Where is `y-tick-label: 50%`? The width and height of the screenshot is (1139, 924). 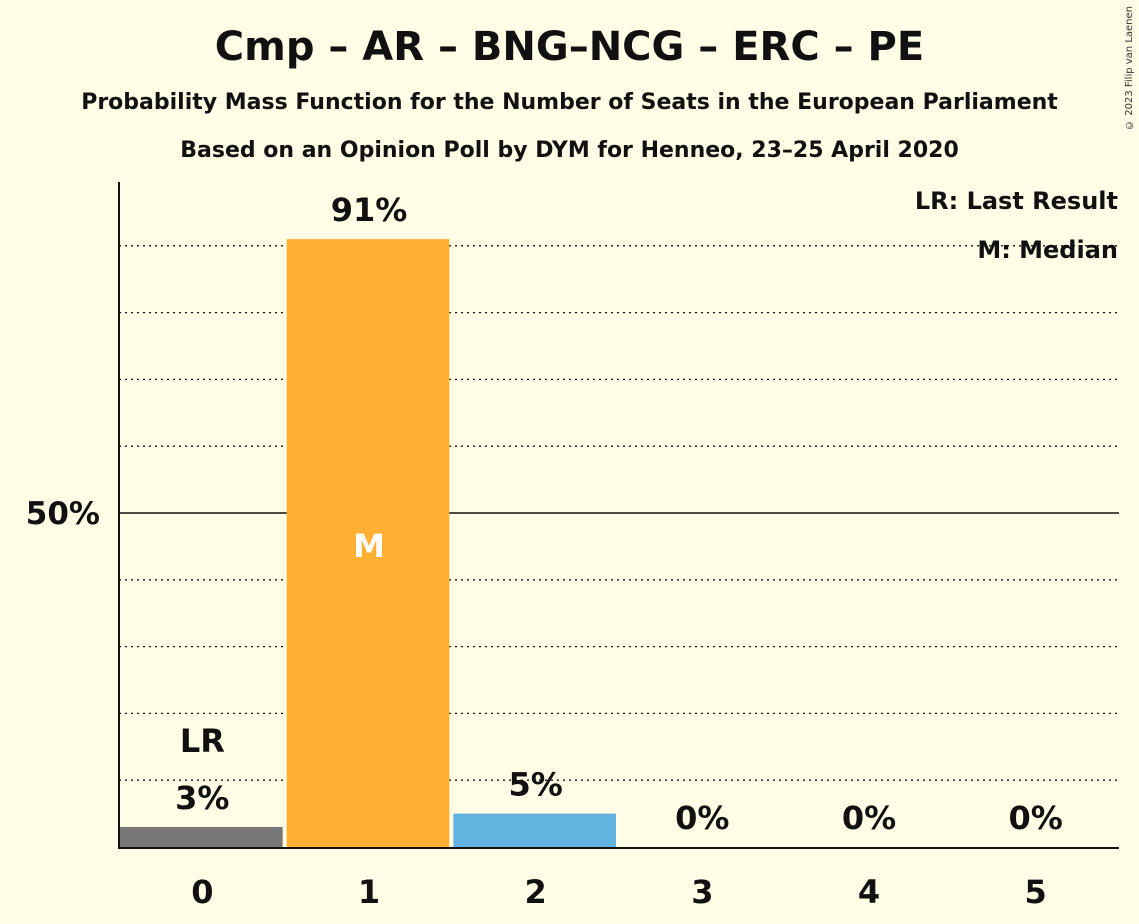
y-tick-label: 50% is located at coordinates (63, 514).